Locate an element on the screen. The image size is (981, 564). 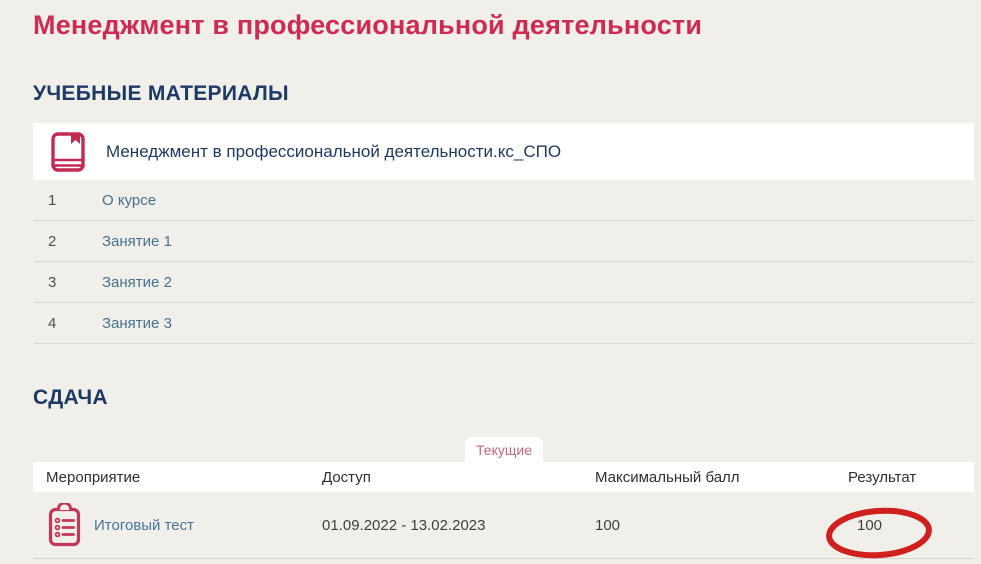
max-score-value: 100 is located at coordinates (608, 525).